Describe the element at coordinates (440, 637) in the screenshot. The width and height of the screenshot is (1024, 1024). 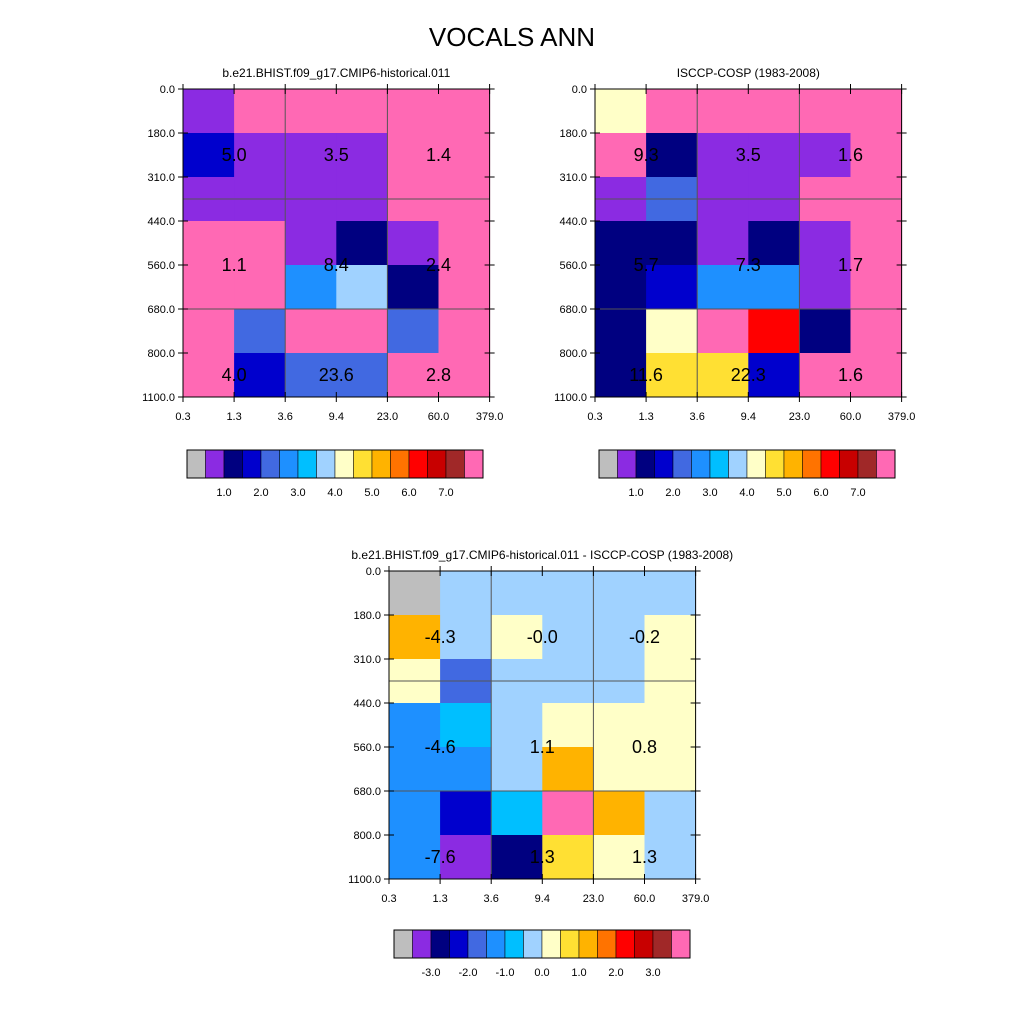
I see `box-value-label: -4.3` at that location.